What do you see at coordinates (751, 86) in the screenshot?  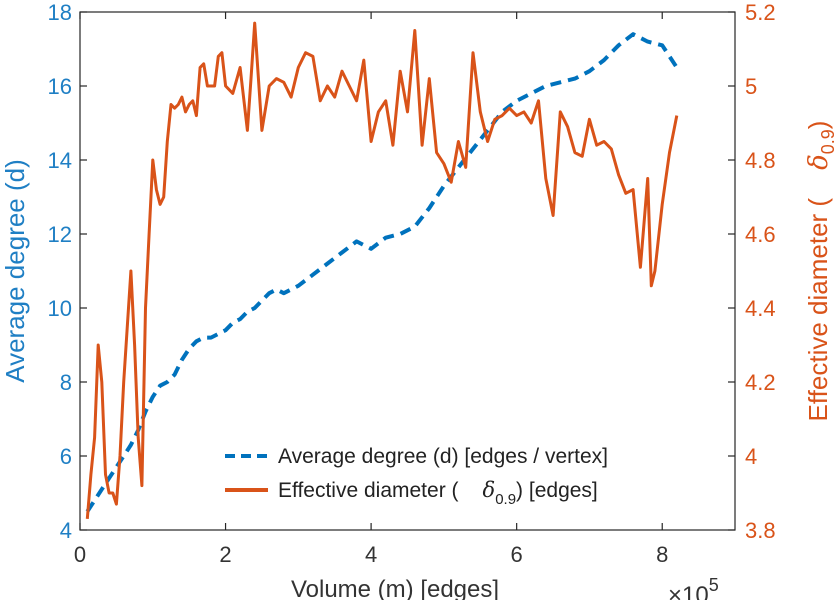 I see `right-tick-label: 5` at bounding box center [751, 86].